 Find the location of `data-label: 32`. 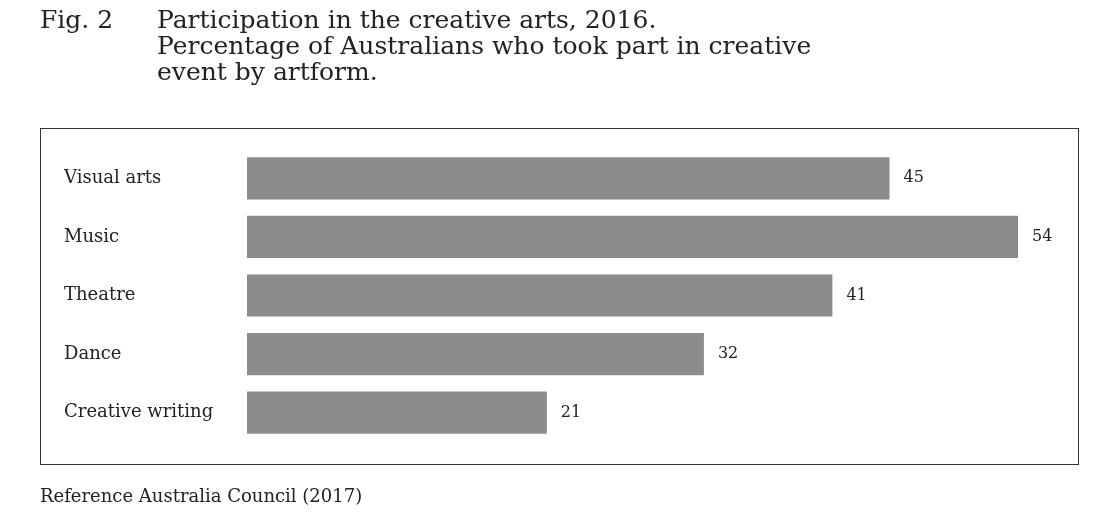

data-label: 32 is located at coordinates (728, 353).